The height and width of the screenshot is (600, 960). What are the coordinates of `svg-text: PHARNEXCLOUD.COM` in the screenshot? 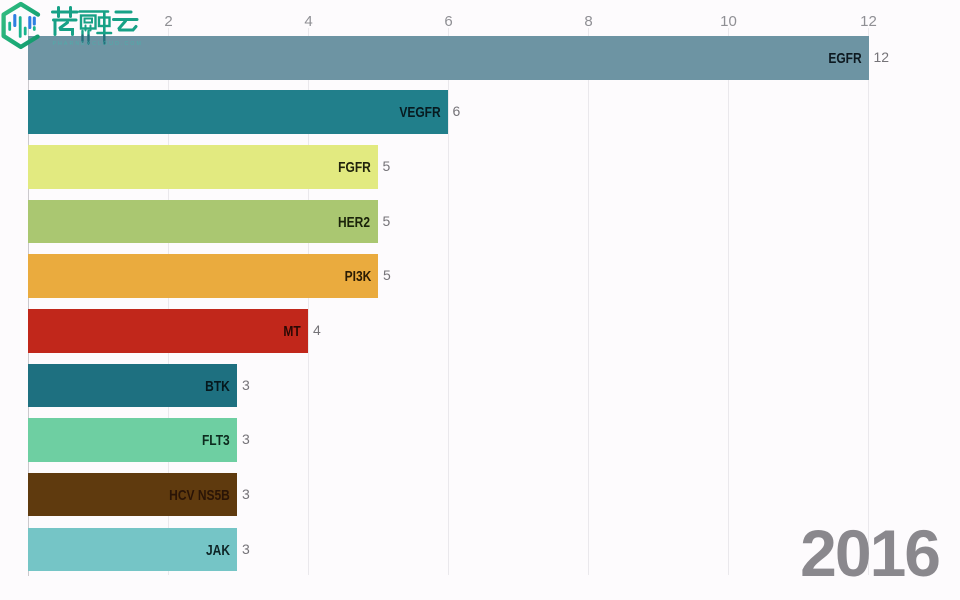 It's located at (98, 44).